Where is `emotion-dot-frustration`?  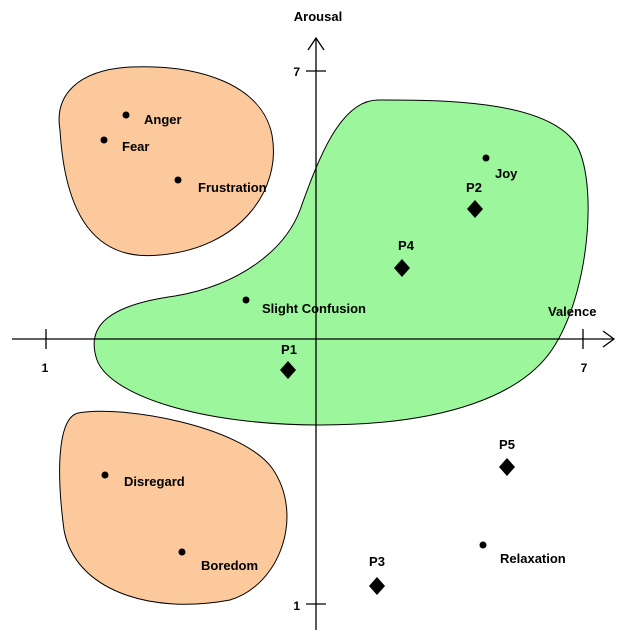 emotion-dot-frustration is located at coordinates (178, 180).